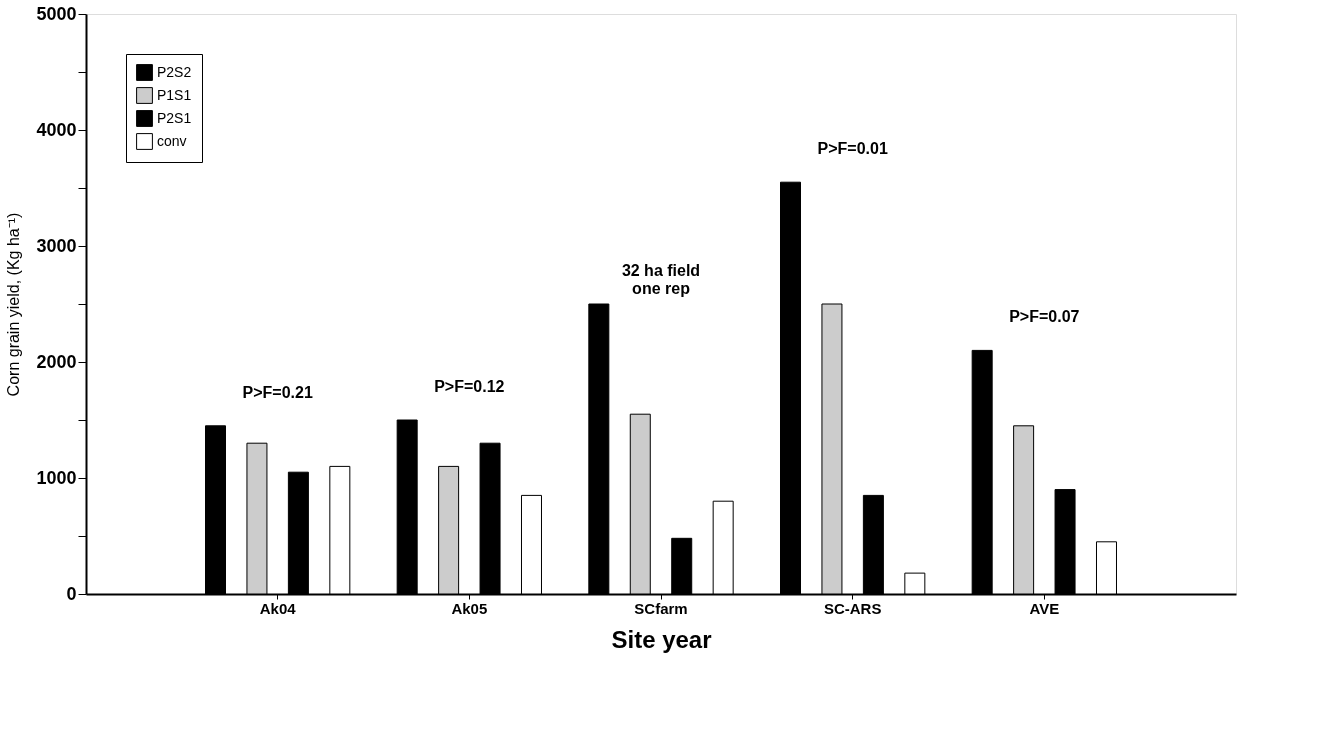  I want to click on y-tick-label: 3000, so click(56, 245).